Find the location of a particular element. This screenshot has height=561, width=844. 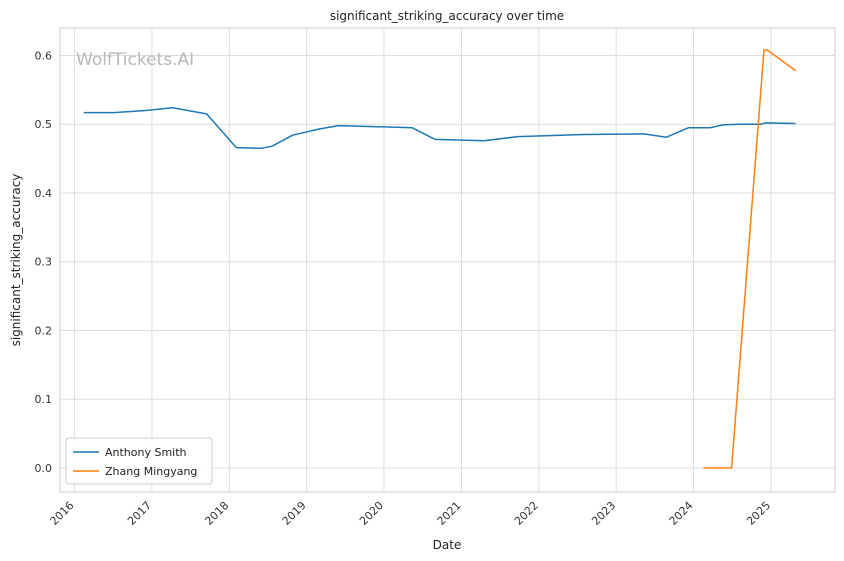

y-tick-label: 0.2 is located at coordinates (44, 330).